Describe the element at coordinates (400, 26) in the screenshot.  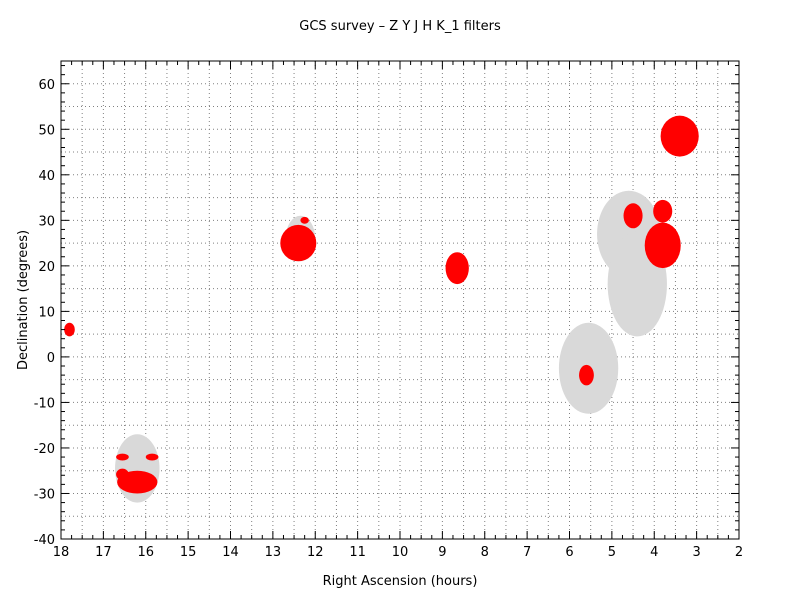
I see `chart-title: GCS survey – Z Y J H K_1 filters` at that location.